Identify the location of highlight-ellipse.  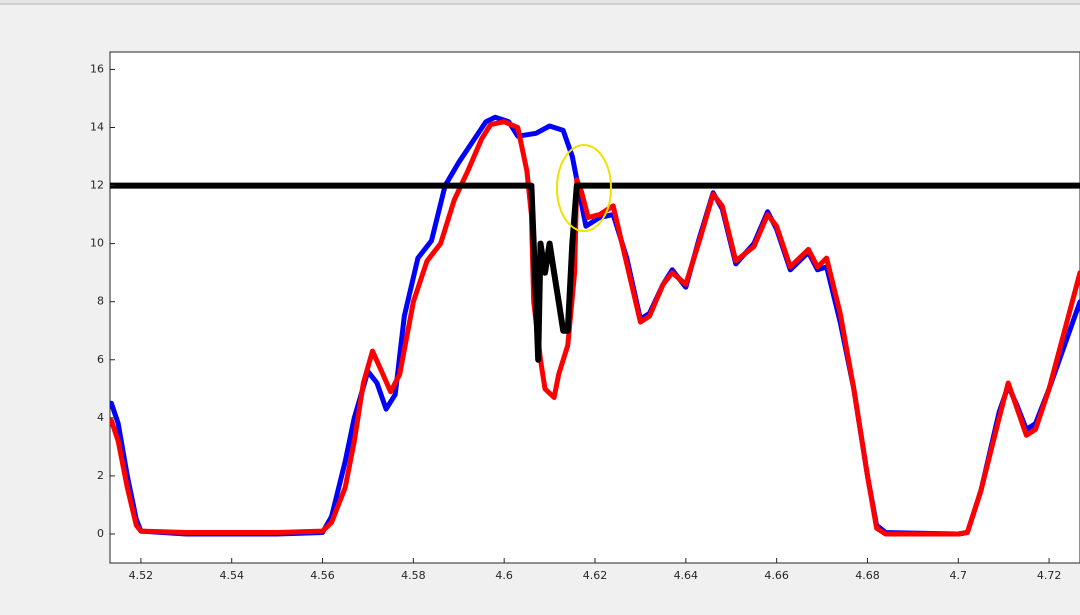
(584, 188).